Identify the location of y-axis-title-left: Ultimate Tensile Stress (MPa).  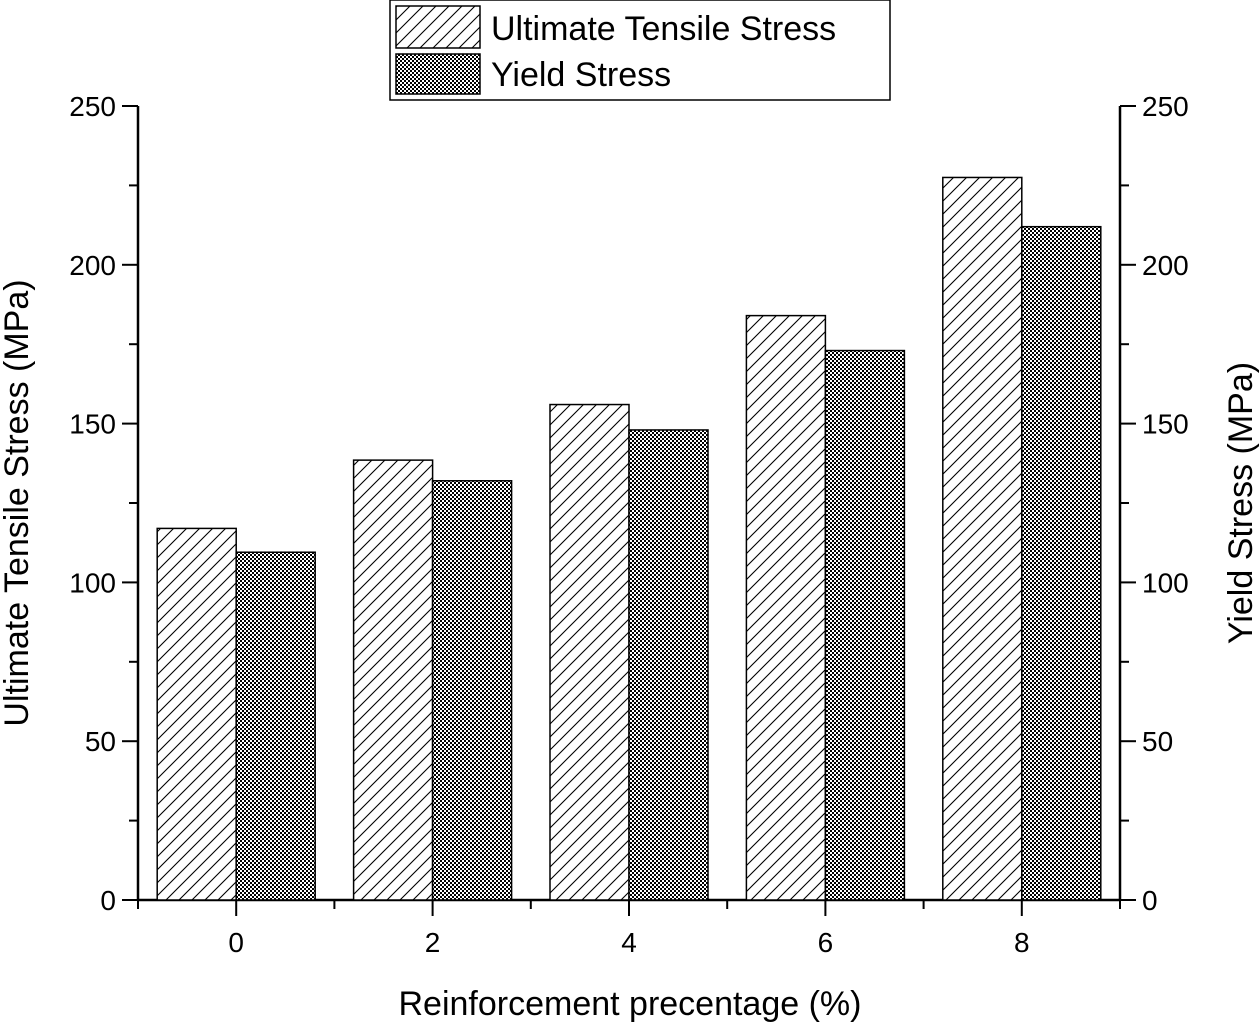
(18, 502).